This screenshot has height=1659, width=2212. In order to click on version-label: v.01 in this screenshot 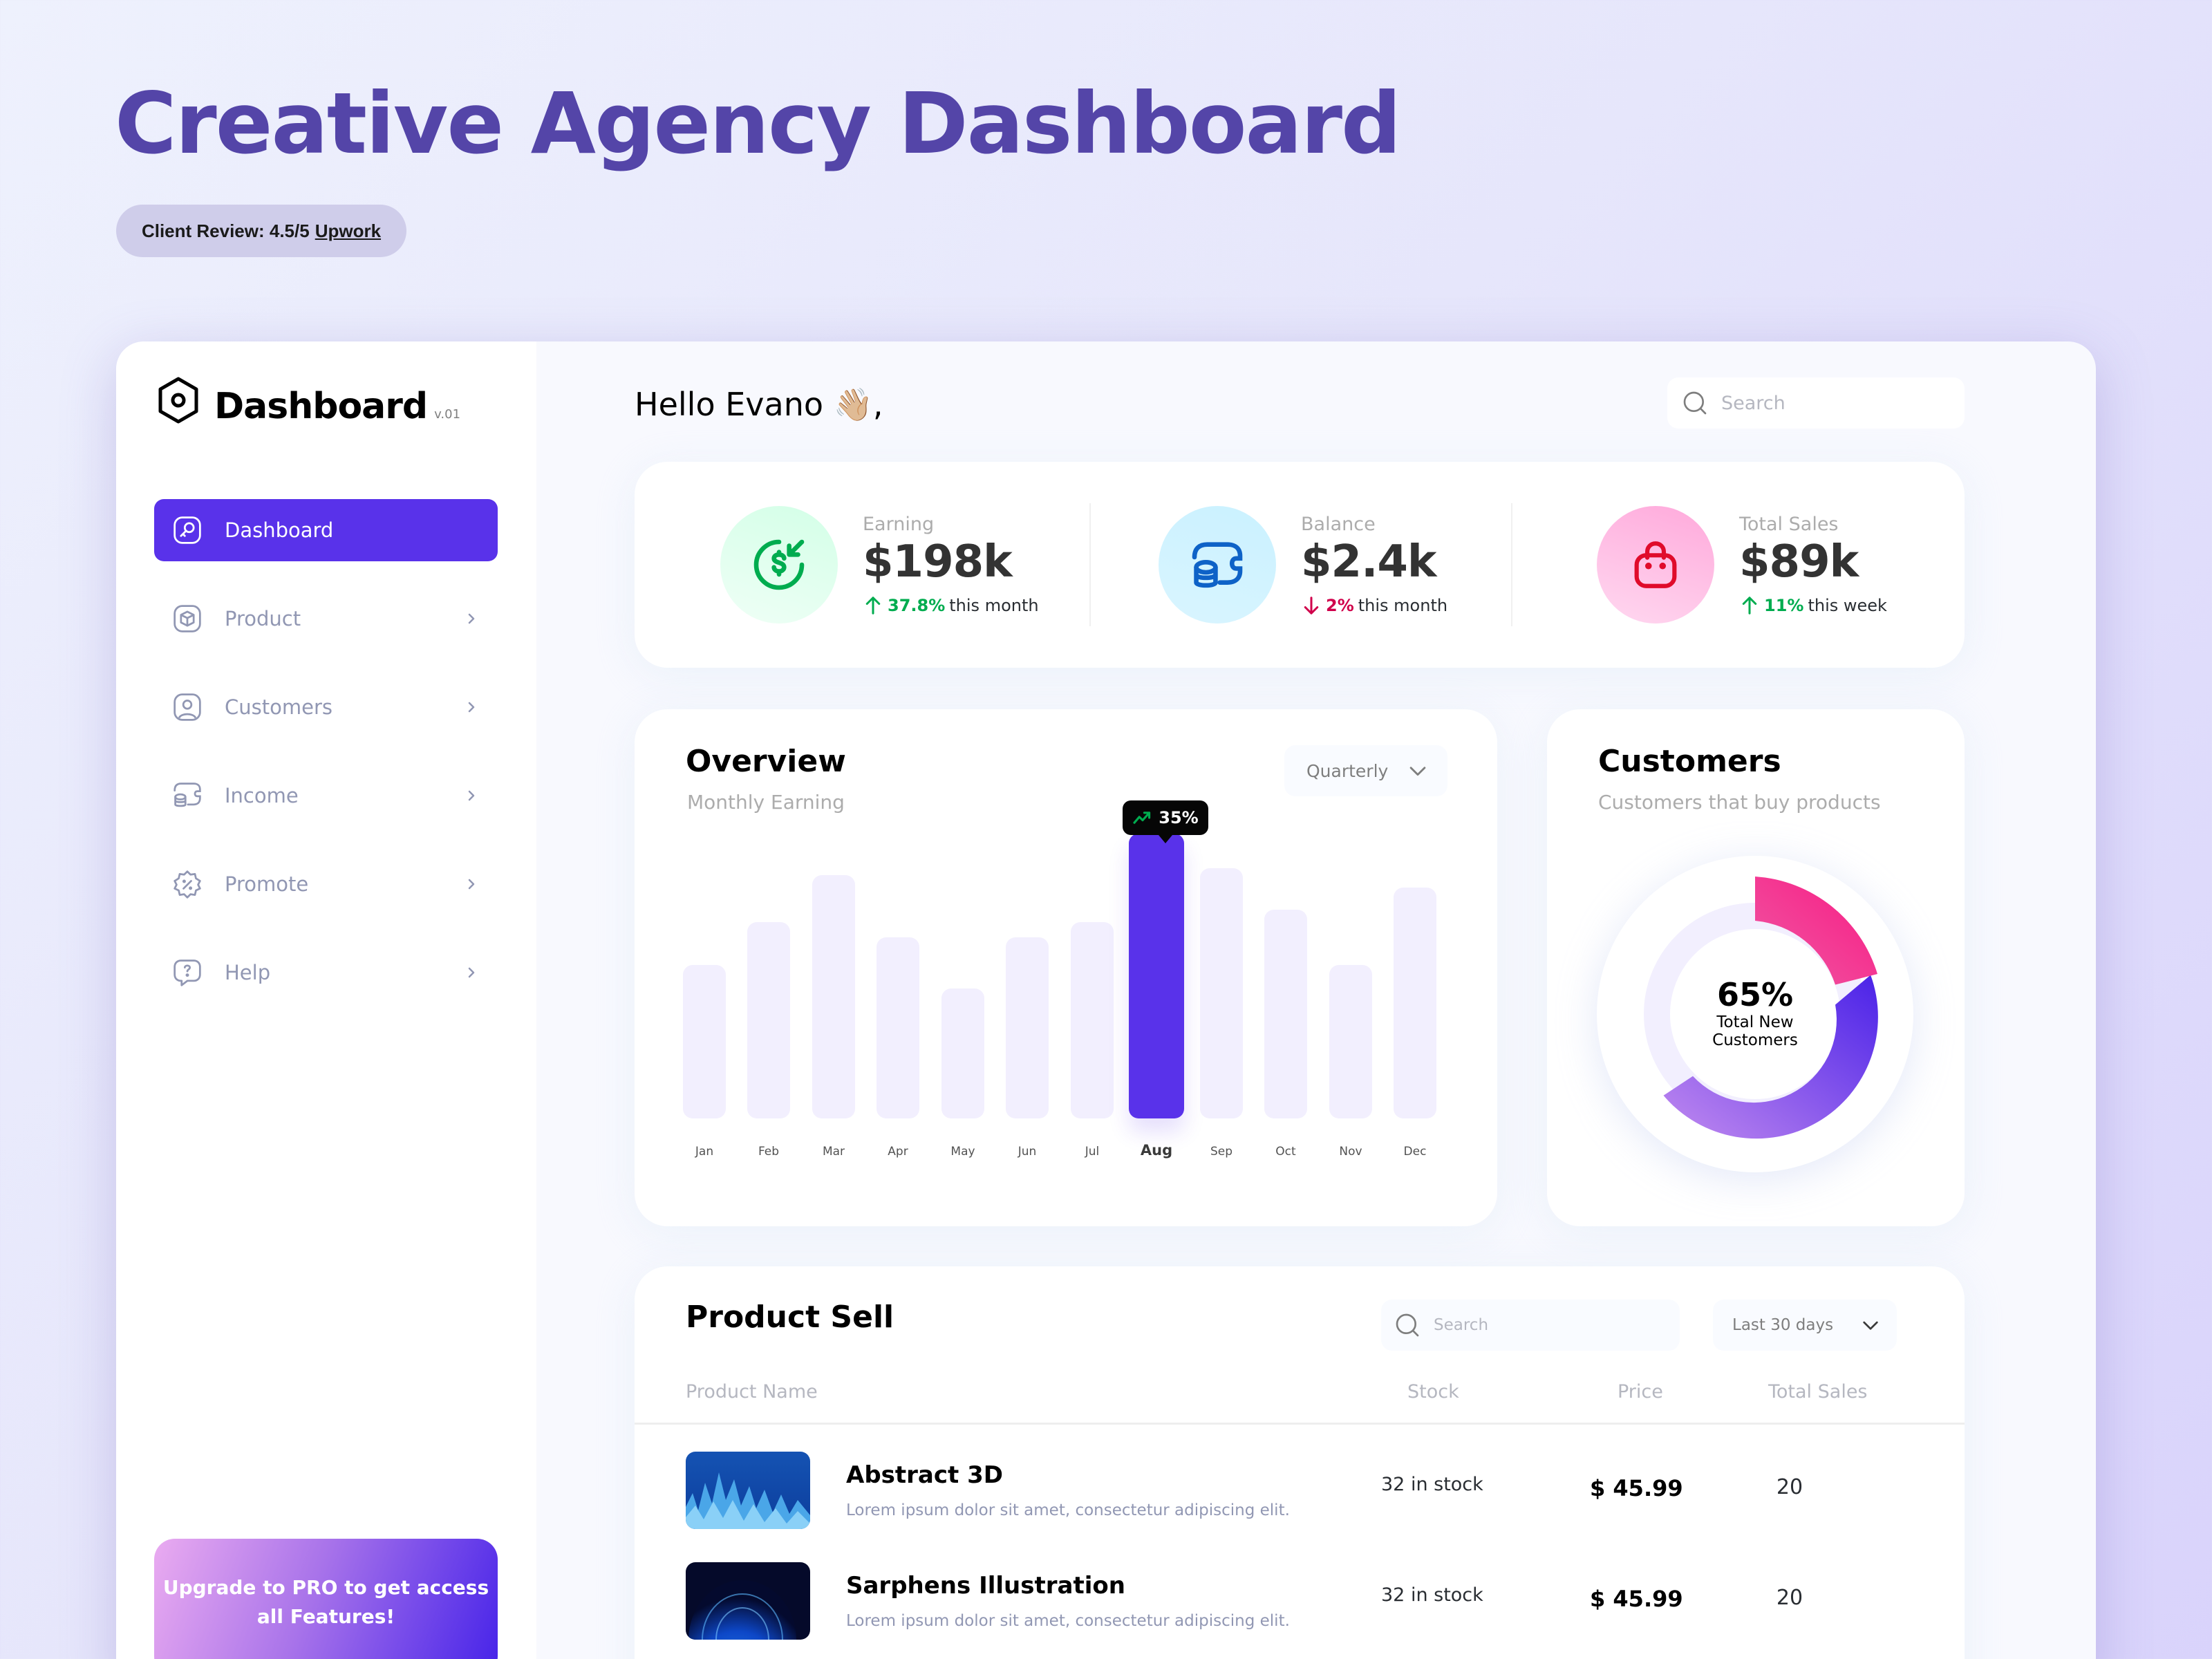, I will do `click(447, 414)`.